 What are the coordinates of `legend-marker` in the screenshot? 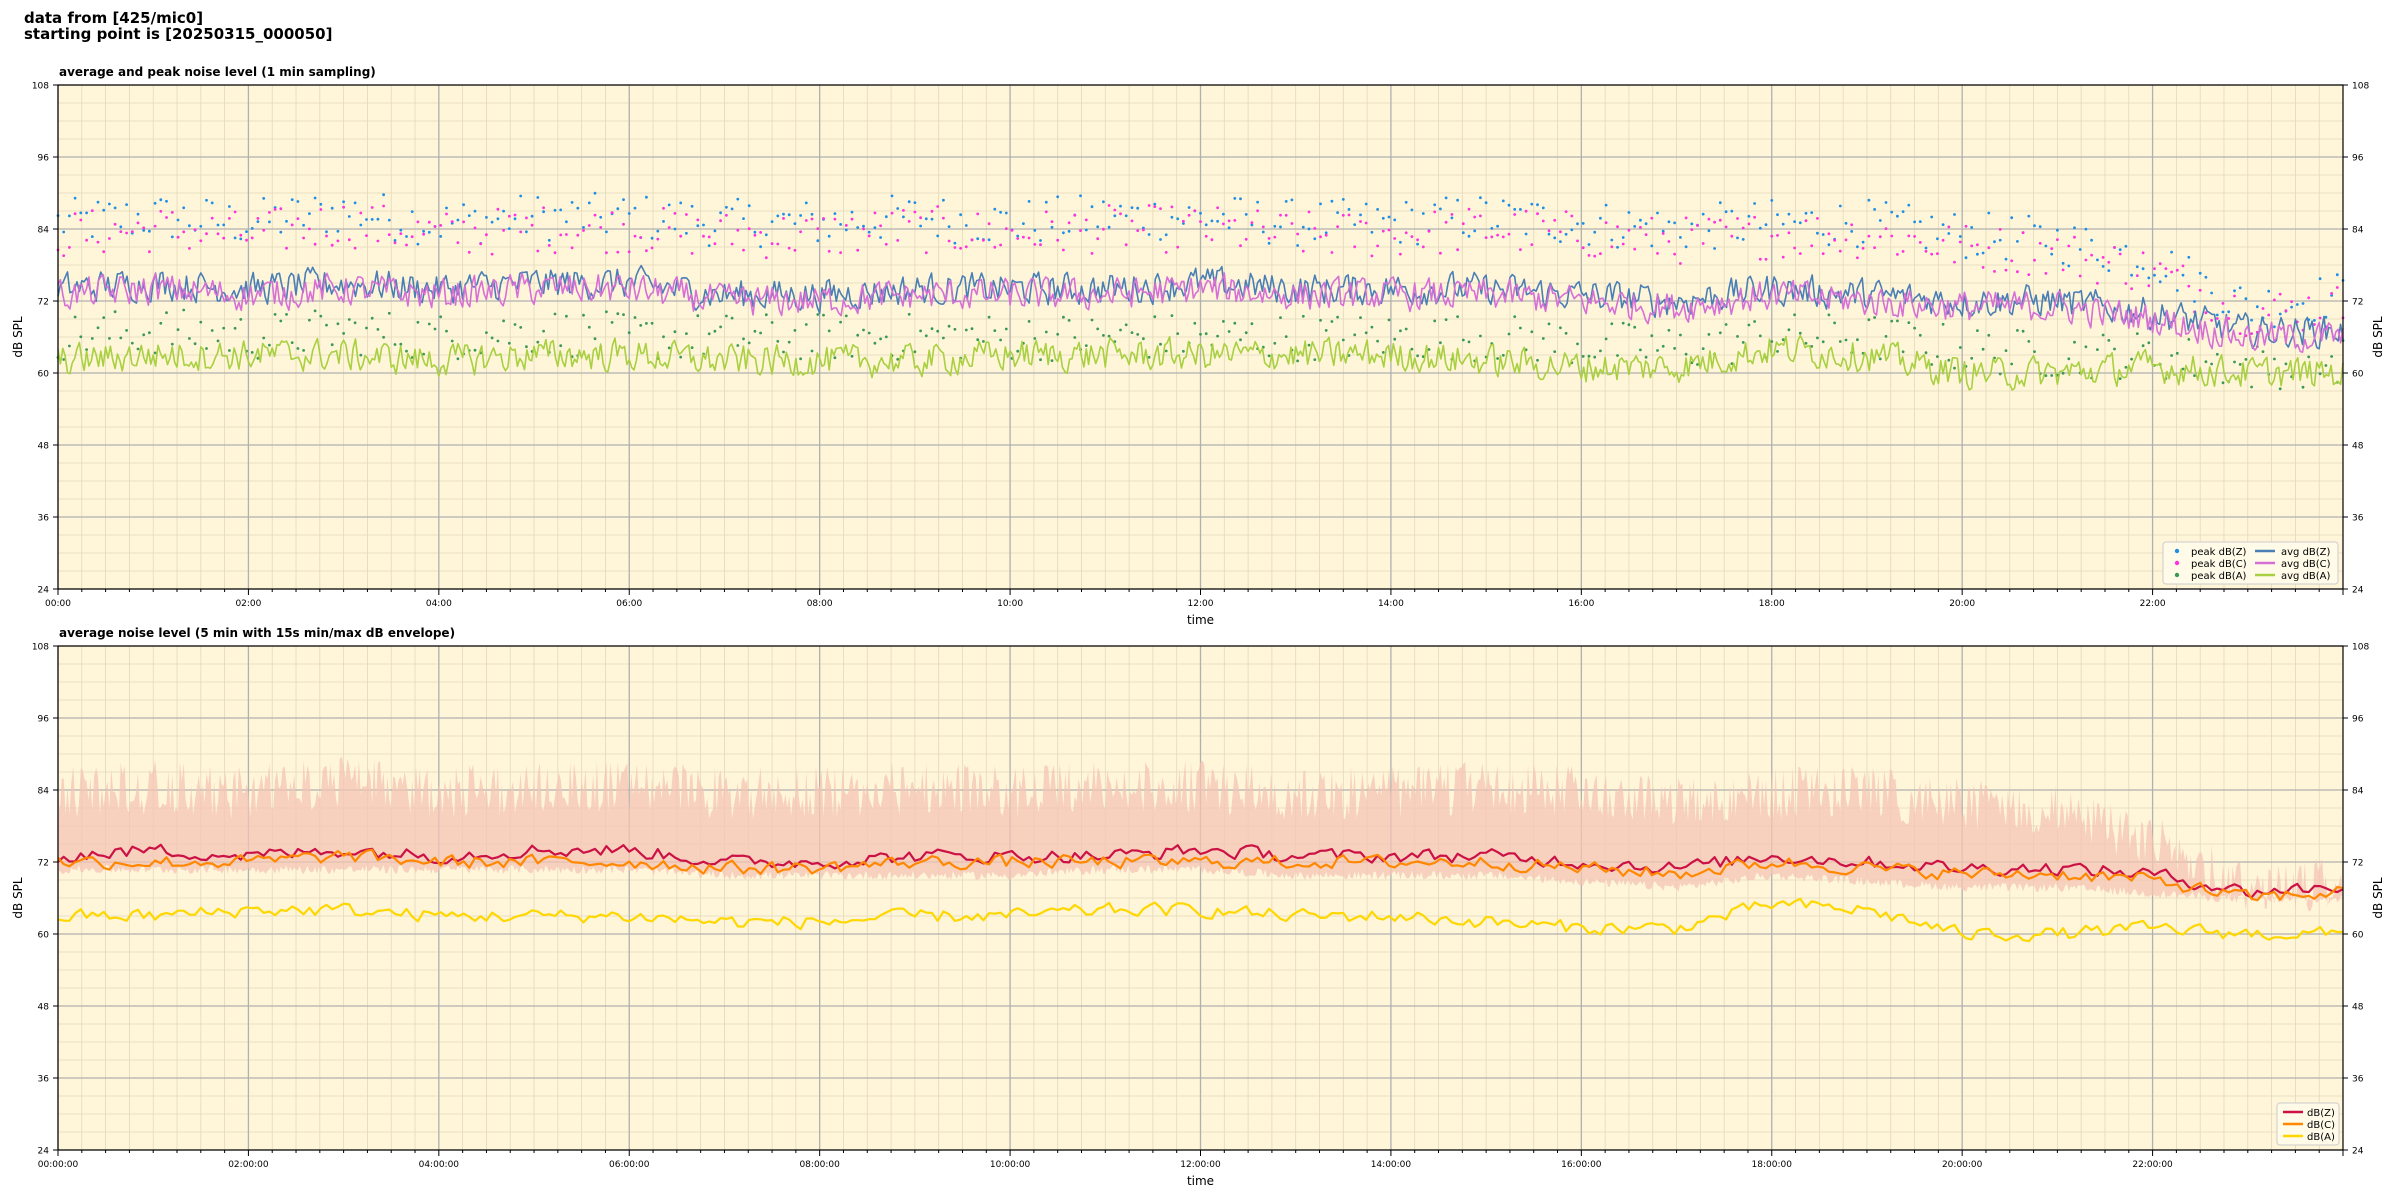 It's located at (2177, 563).